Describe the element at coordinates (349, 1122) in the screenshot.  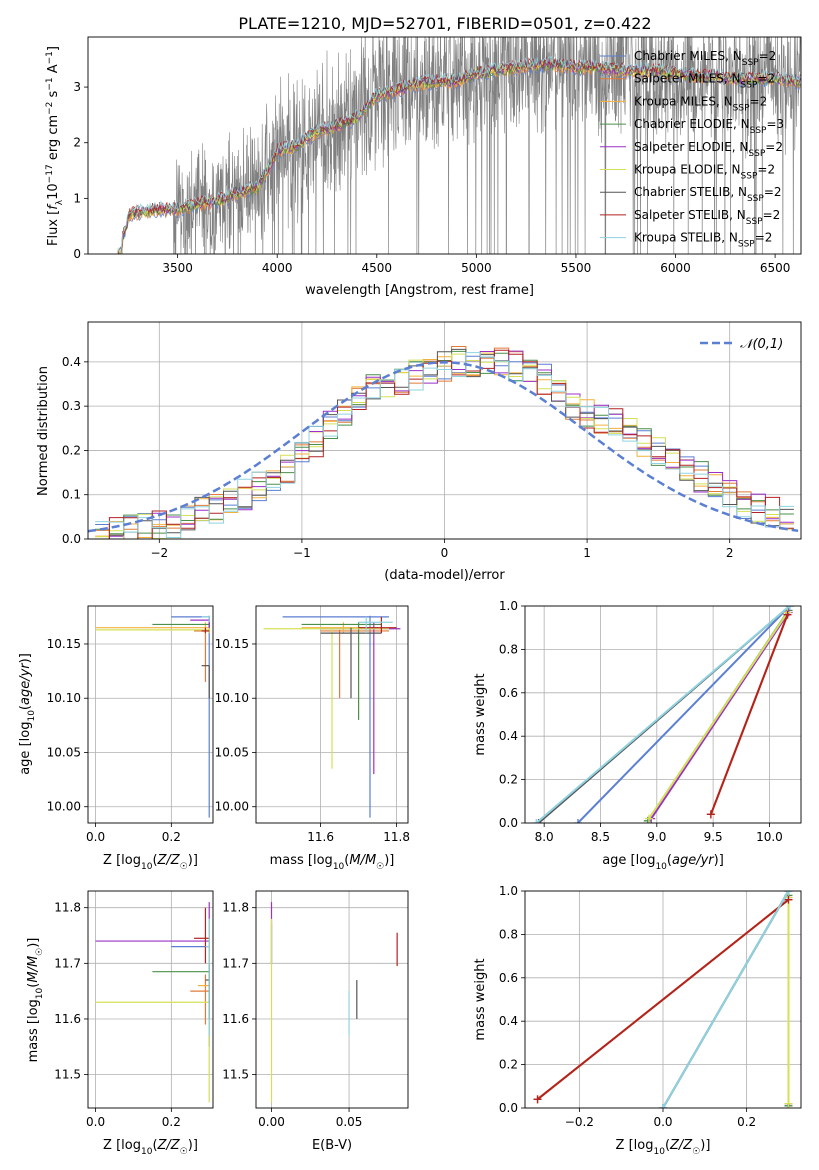
I see `x-tick-label: 0.05` at that location.